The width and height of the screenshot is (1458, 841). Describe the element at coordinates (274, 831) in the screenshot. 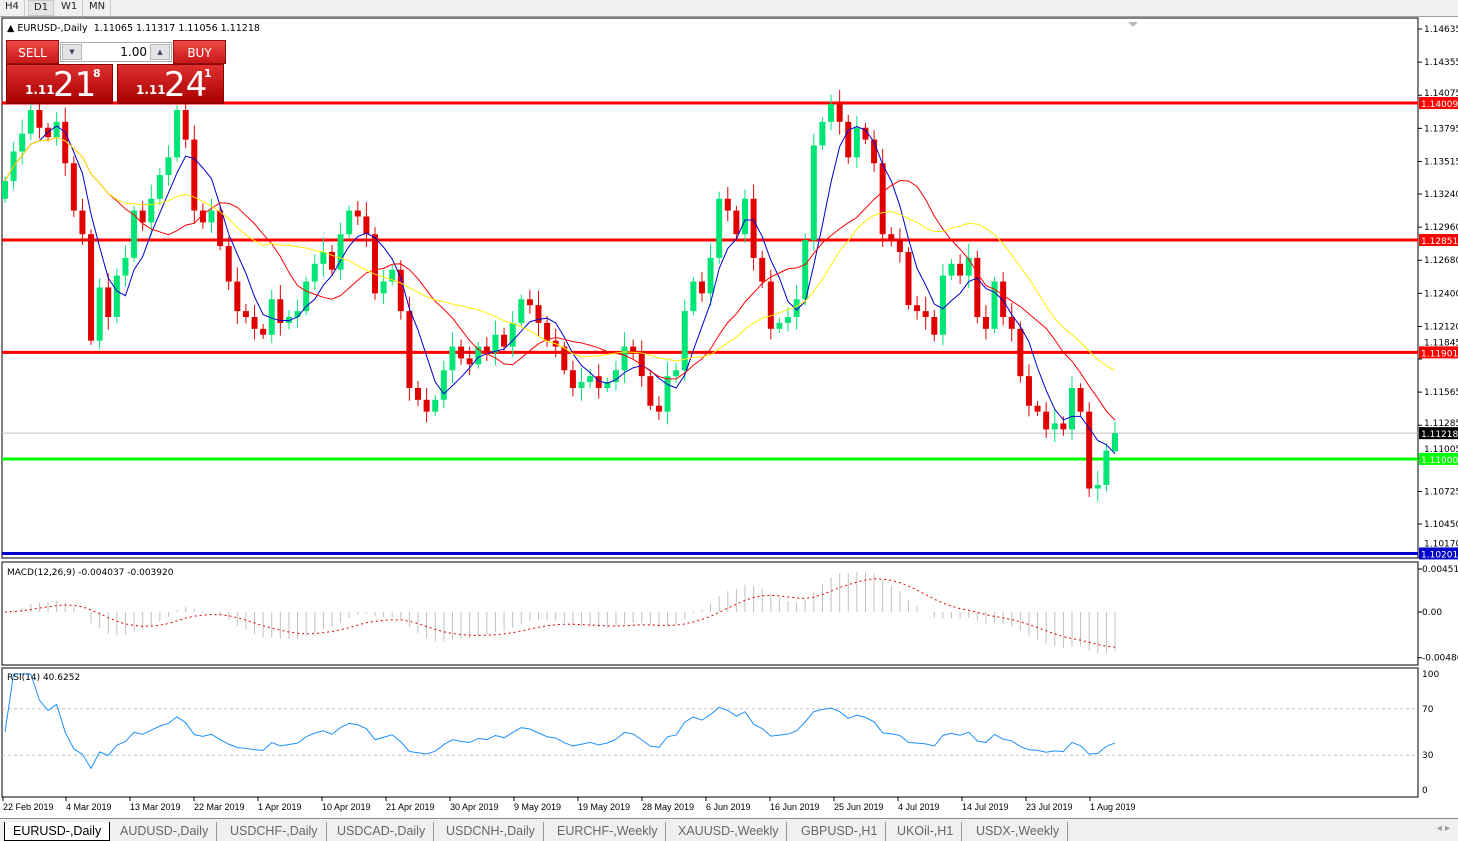

I see `tab-usdchf-daily: USDCHF-,Daily` at that location.